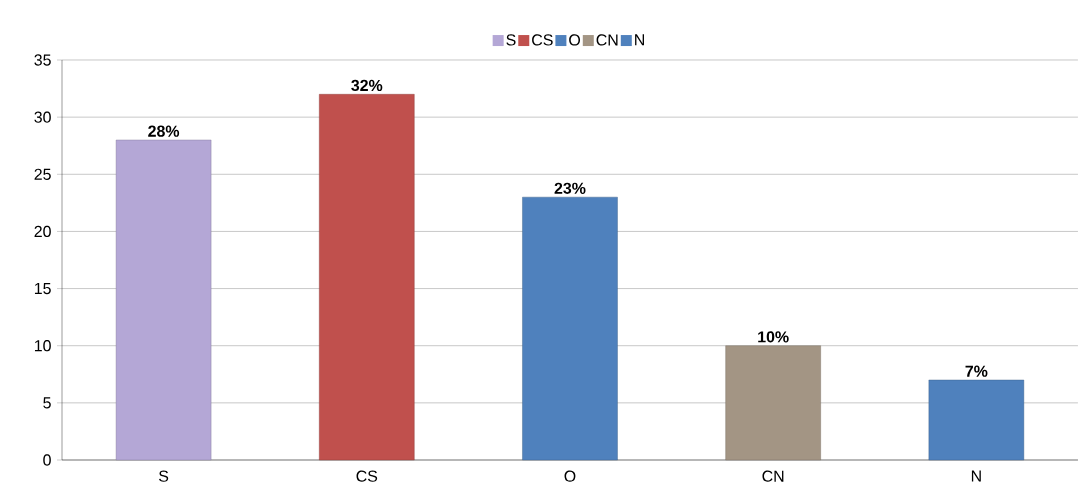 This screenshot has width=1090, height=500. Describe the element at coordinates (976, 371) in the screenshot. I see `data-label: 7%` at that location.